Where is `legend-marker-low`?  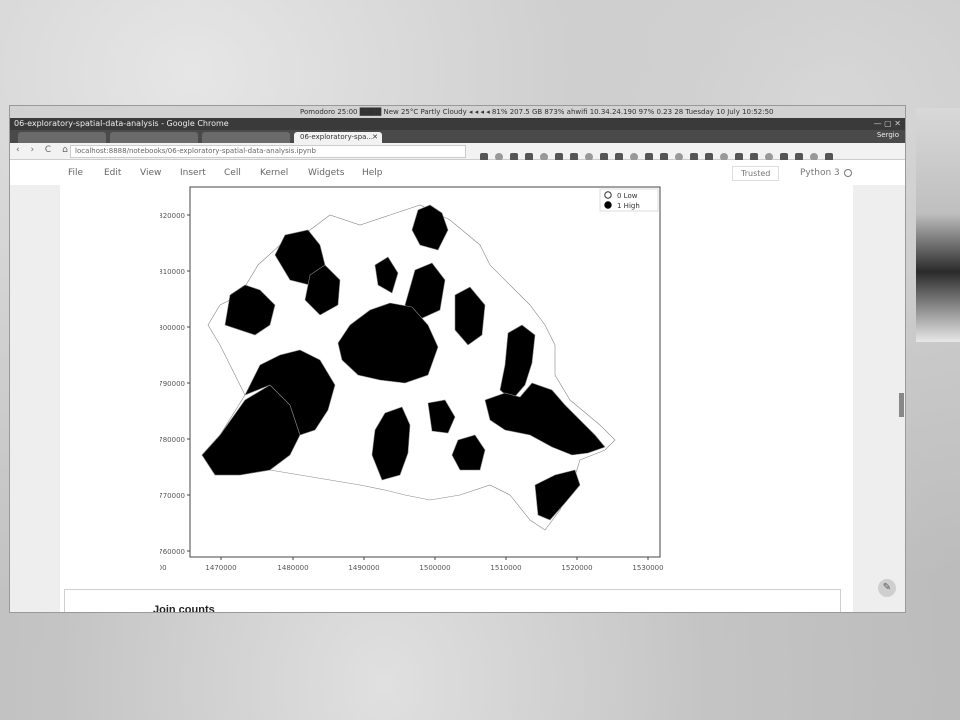 legend-marker-low is located at coordinates (608, 195).